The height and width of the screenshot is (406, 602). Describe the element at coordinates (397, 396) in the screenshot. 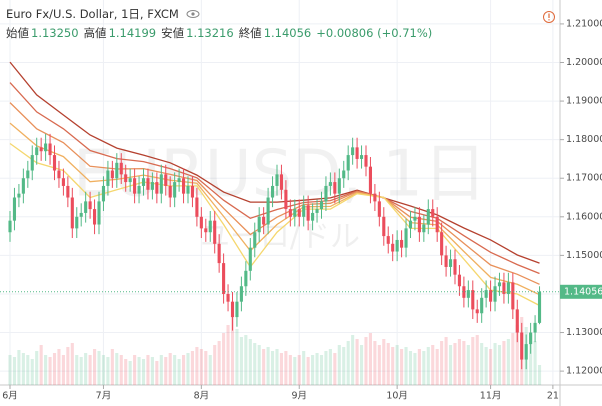

I see `x-tick-label: 10月` at that location.